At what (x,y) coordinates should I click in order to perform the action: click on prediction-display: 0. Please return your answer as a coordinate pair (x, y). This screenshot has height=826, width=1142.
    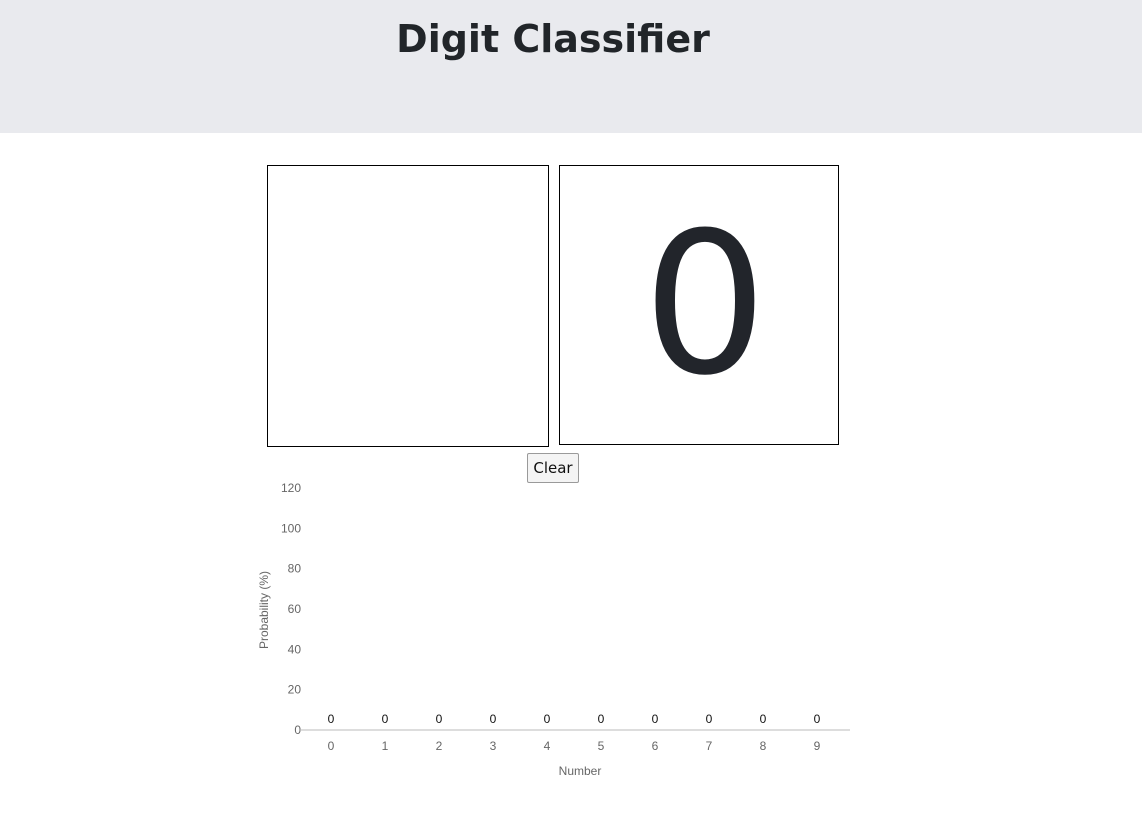
    Looking at the image, I should click on (699, 305).